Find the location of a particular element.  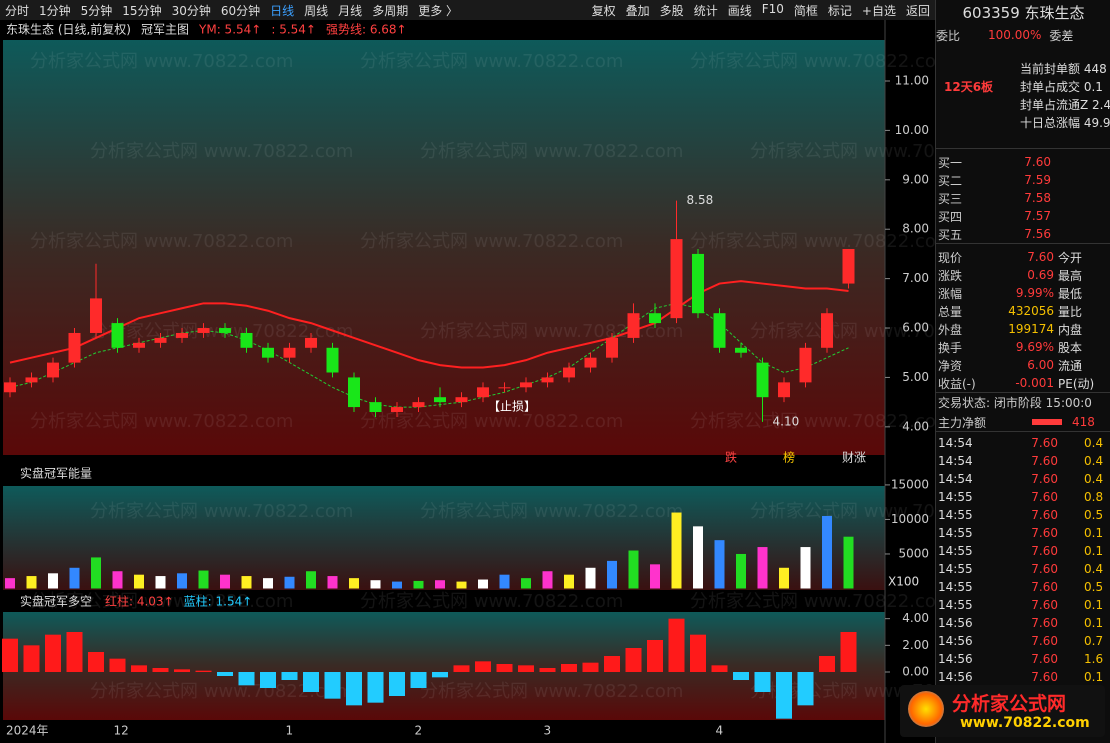

toolbar-button: 复权 is located at coordinates (603, 10).